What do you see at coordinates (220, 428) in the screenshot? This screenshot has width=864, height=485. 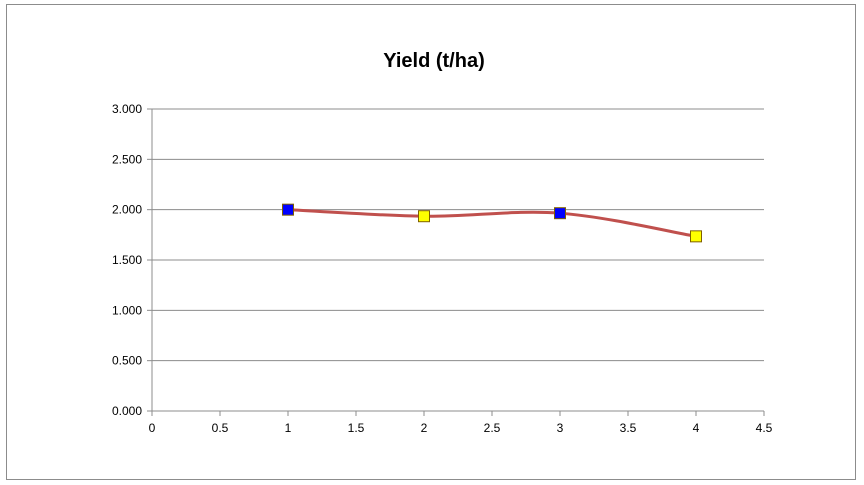 I see `x-tick-label: 0.5` at bounding box center [220, 428].